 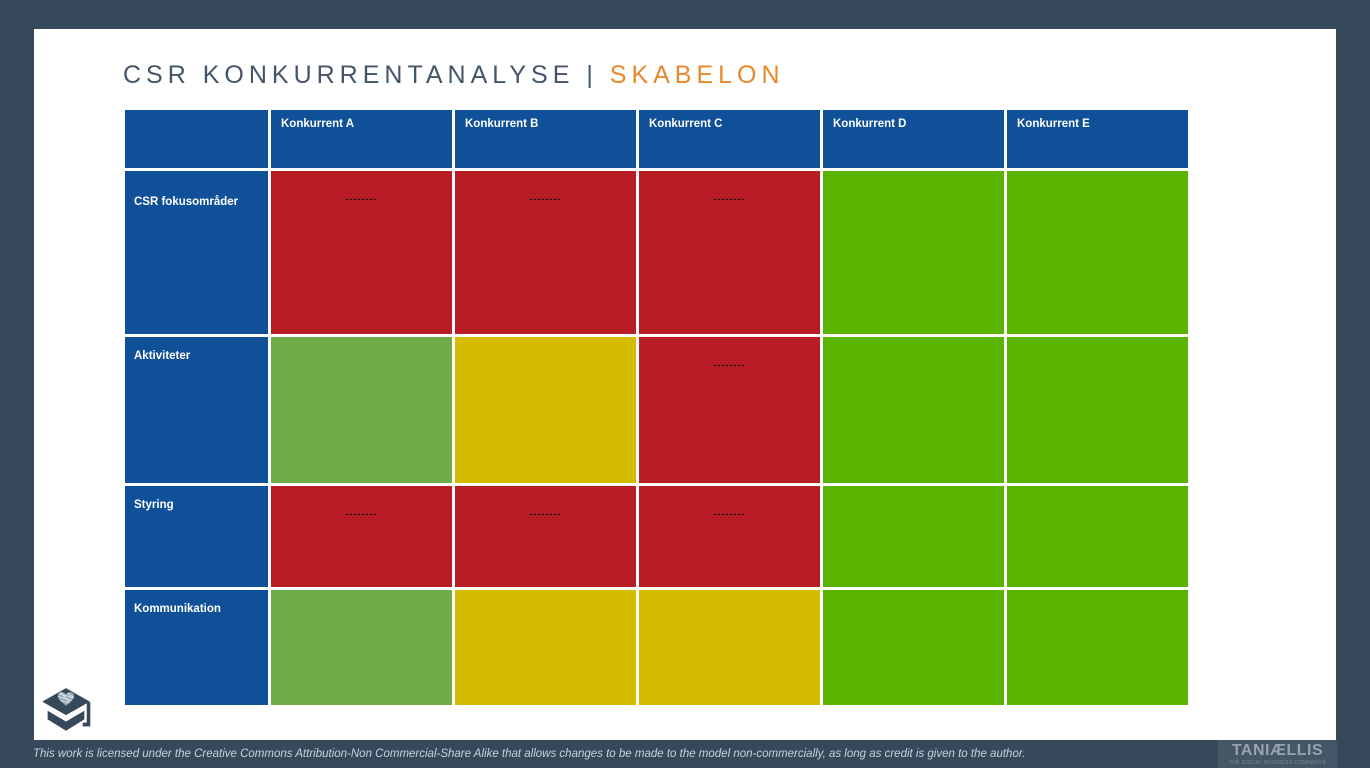 What do you see at coordinates (196, 536) in the screenshot?
I see `row-header-styring: Styring` at bounding box center [196, 536].